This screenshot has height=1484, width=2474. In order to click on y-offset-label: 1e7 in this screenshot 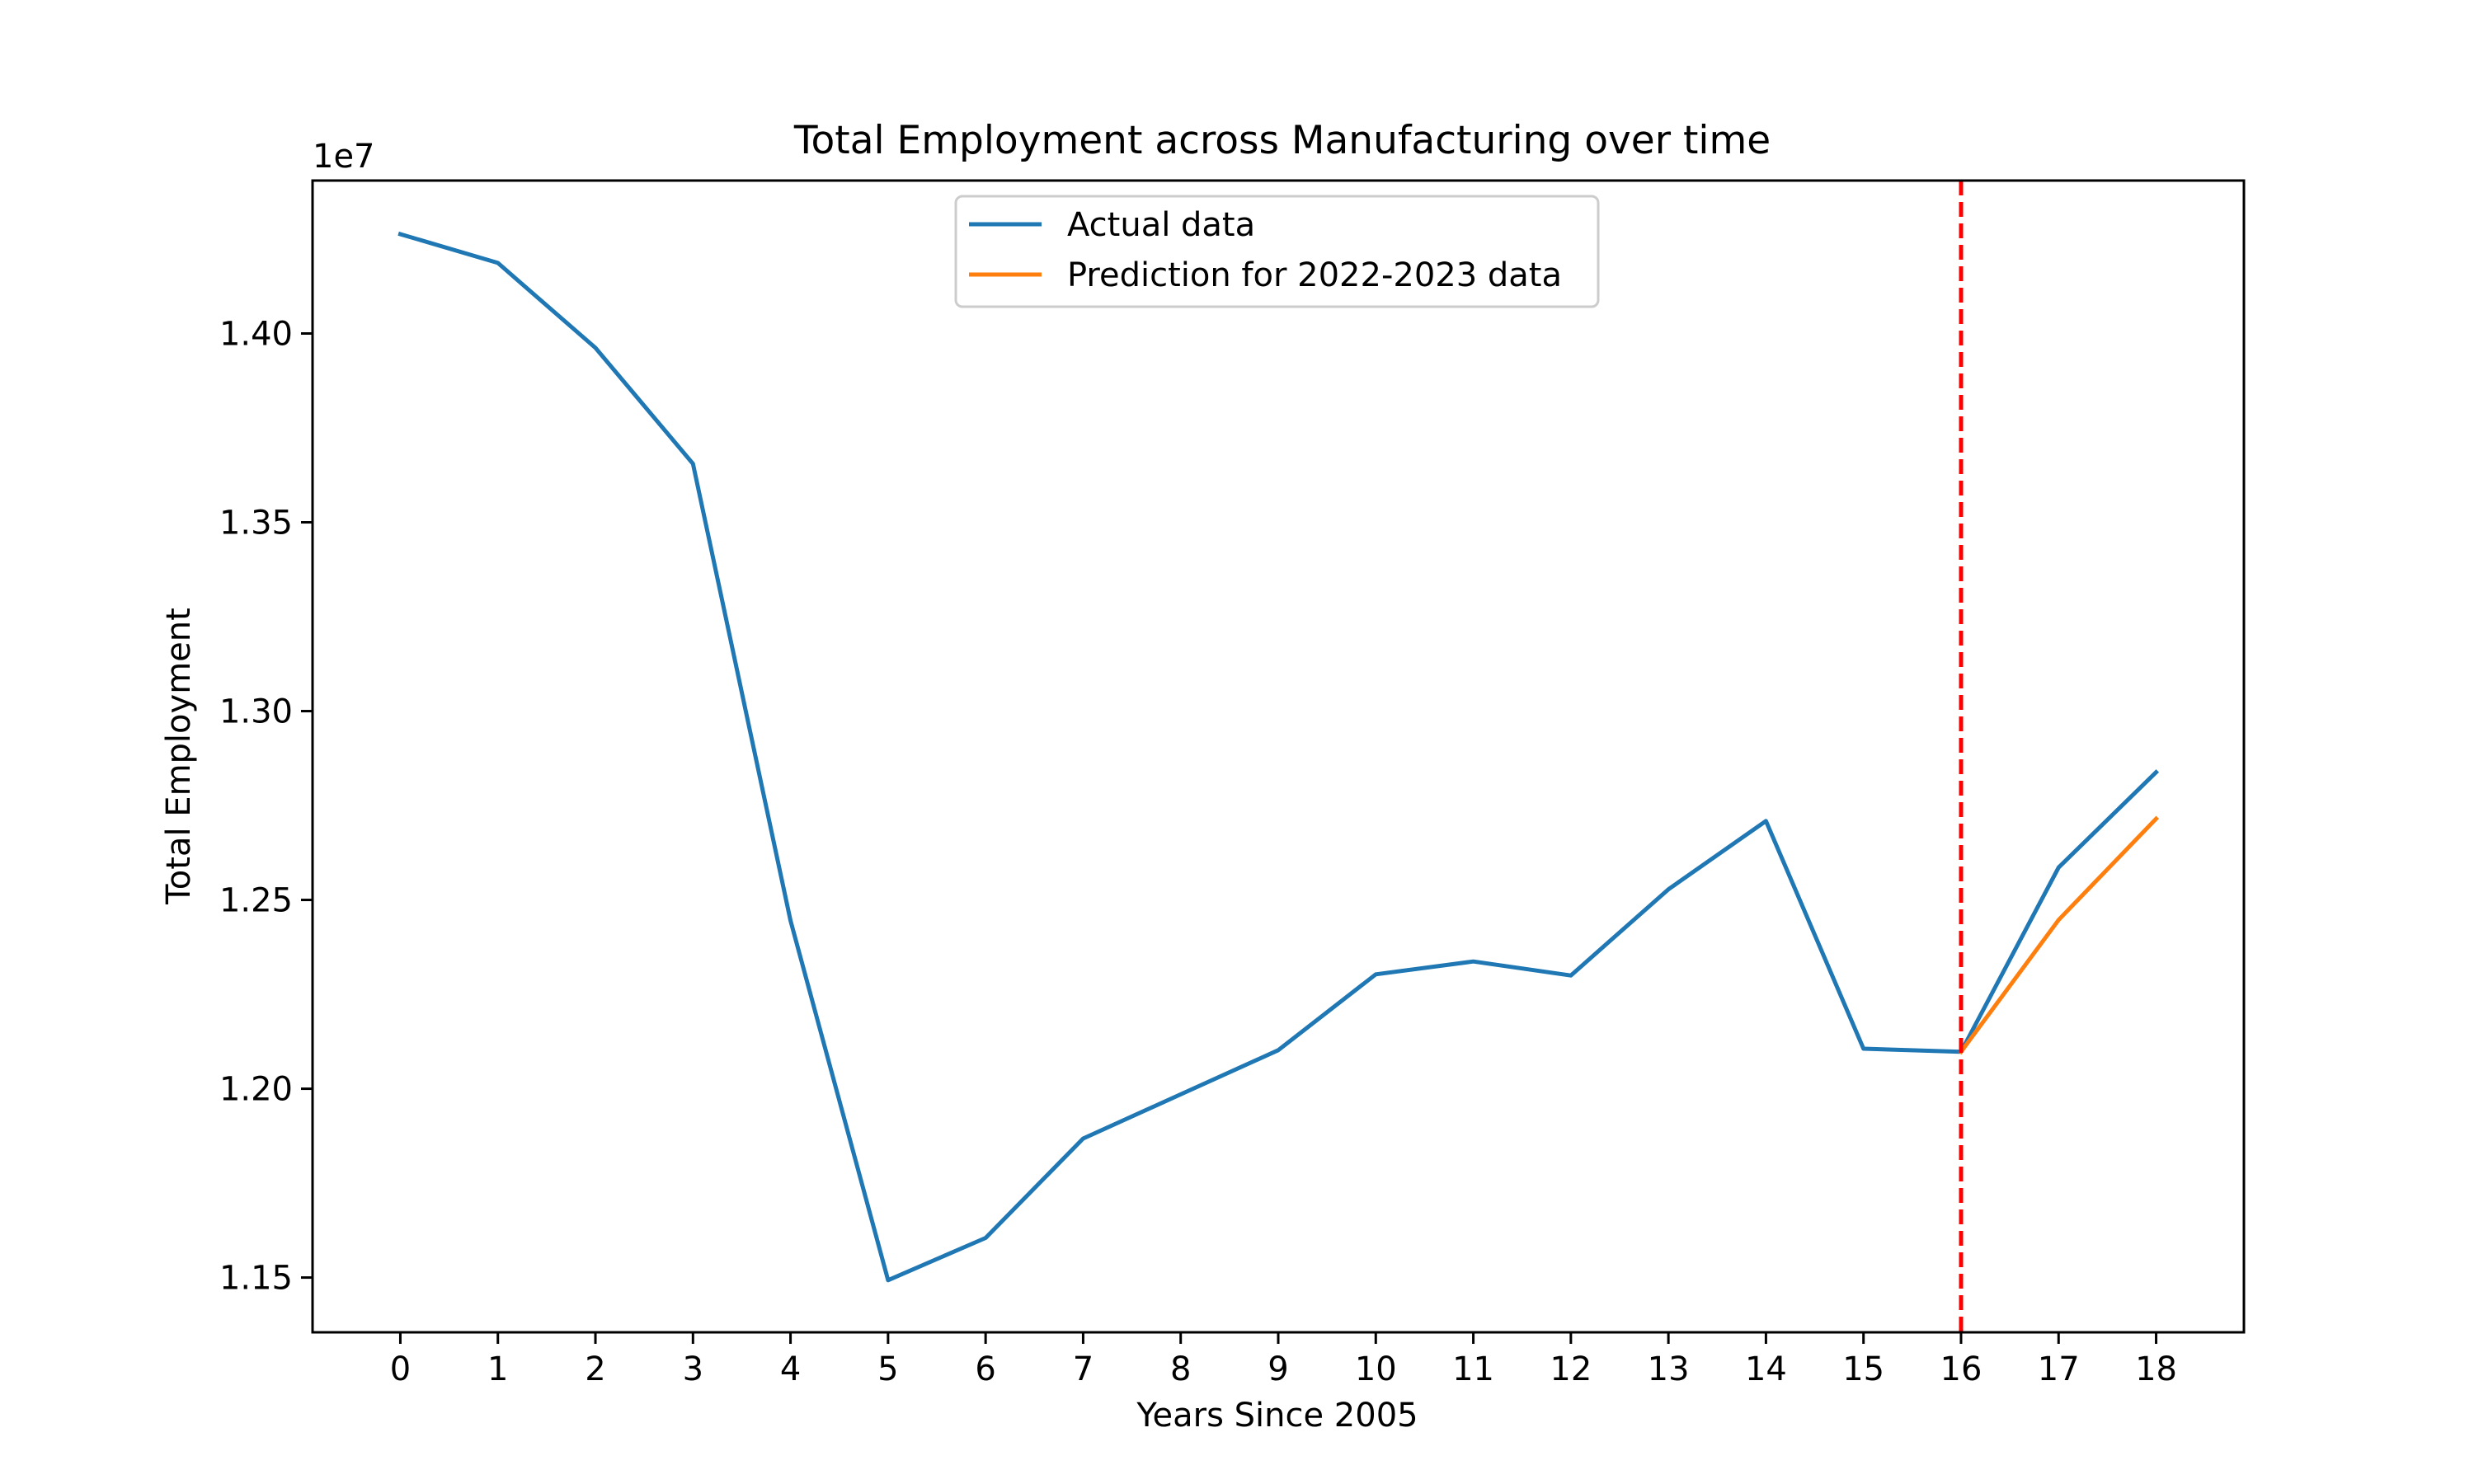, I will do `click(344, 157)`.